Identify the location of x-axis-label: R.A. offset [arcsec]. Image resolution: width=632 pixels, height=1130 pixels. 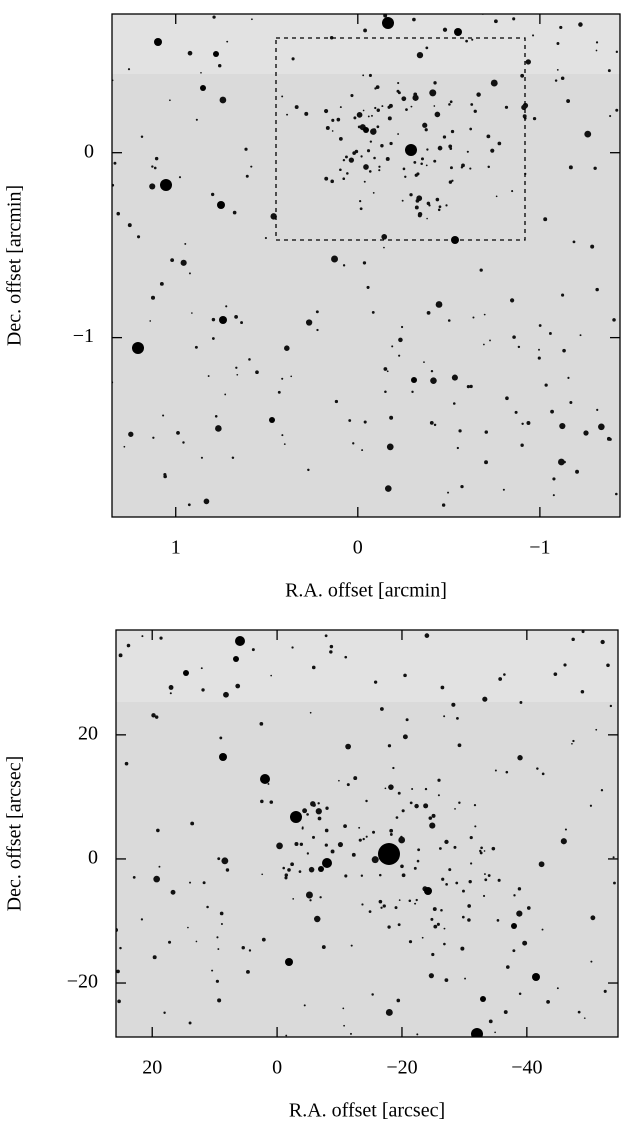
(367, 1111).